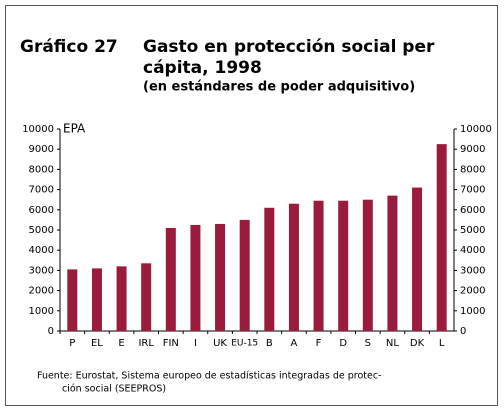 This screenshot has width=504, height=412. What do you see at coordinates (114, 389) in the screenshot?
I see `source: ción social (SEEPROS)` at bounding box center [114, 389].